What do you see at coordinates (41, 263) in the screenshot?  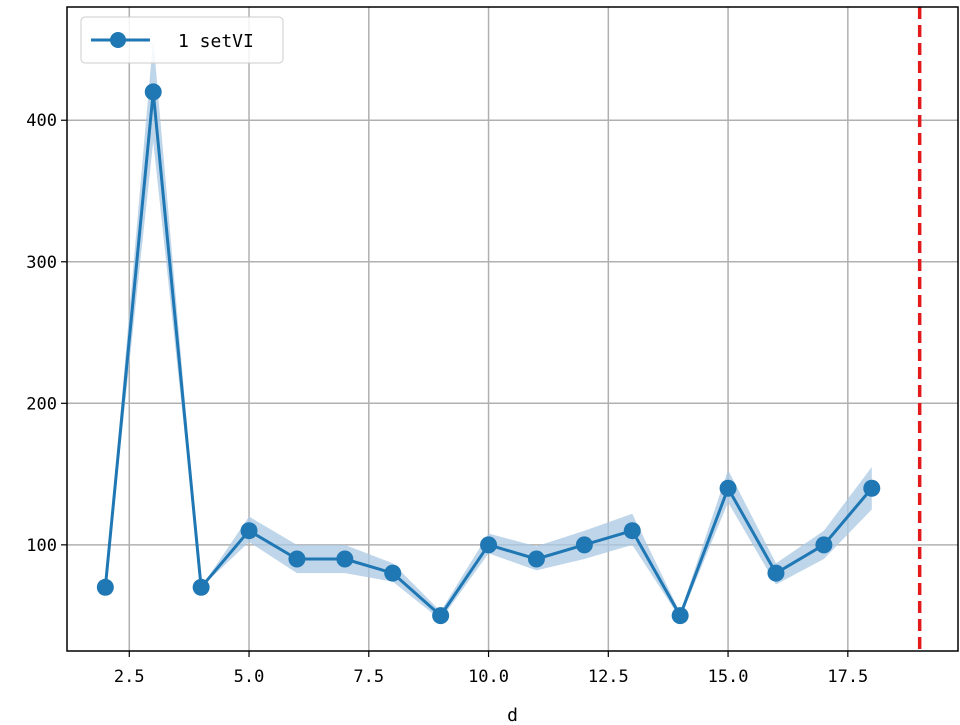 I see `y-tick-label: 300` at bounding box center [41, 263].